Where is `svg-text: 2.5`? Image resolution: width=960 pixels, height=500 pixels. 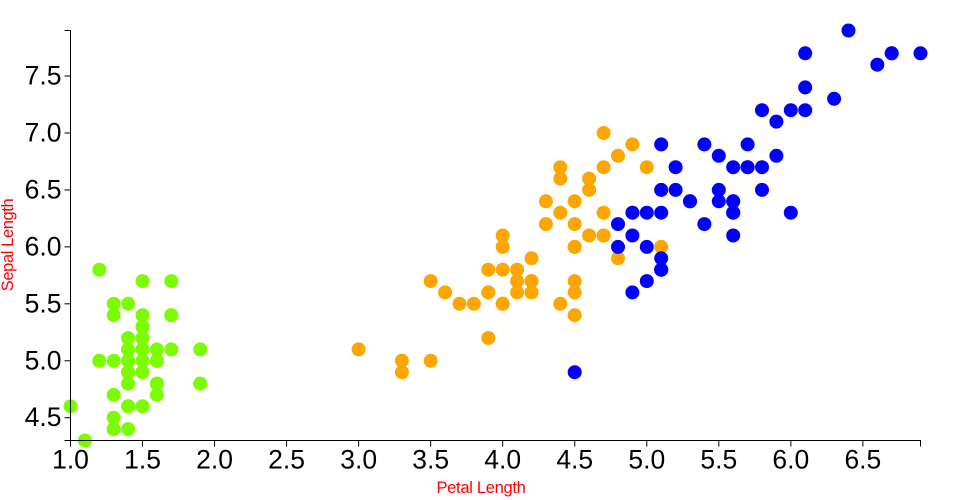
svg-text: 2.5 is located at coordinates (286, 459).